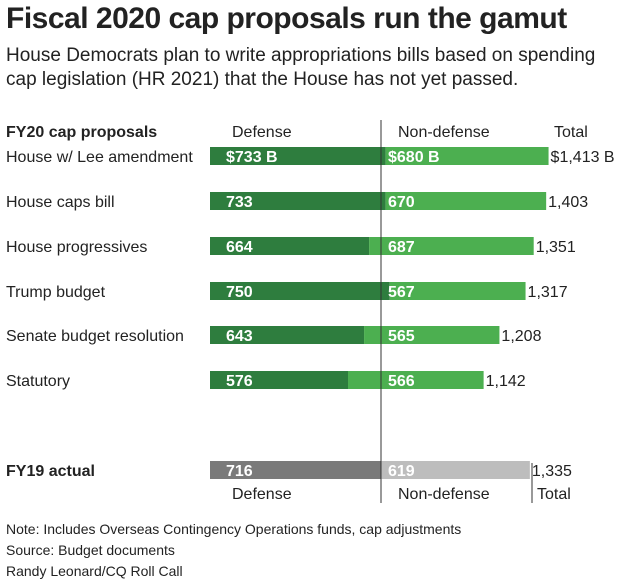 The image size is (620, 585). I want to click on row-label: Trump budget, so click(56, 292).